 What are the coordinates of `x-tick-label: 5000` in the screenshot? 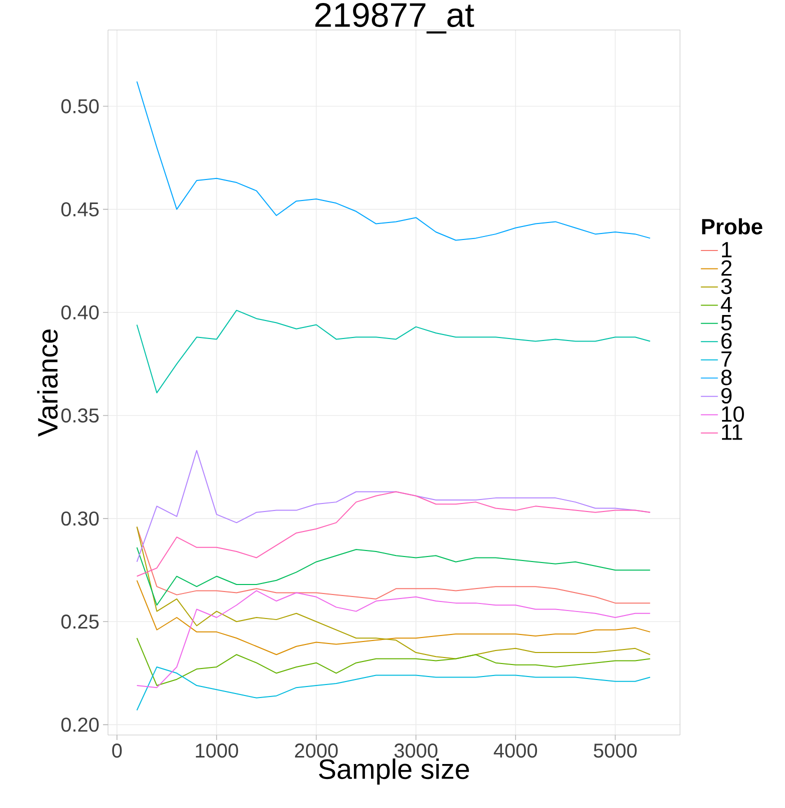 It's located at (615, 751).